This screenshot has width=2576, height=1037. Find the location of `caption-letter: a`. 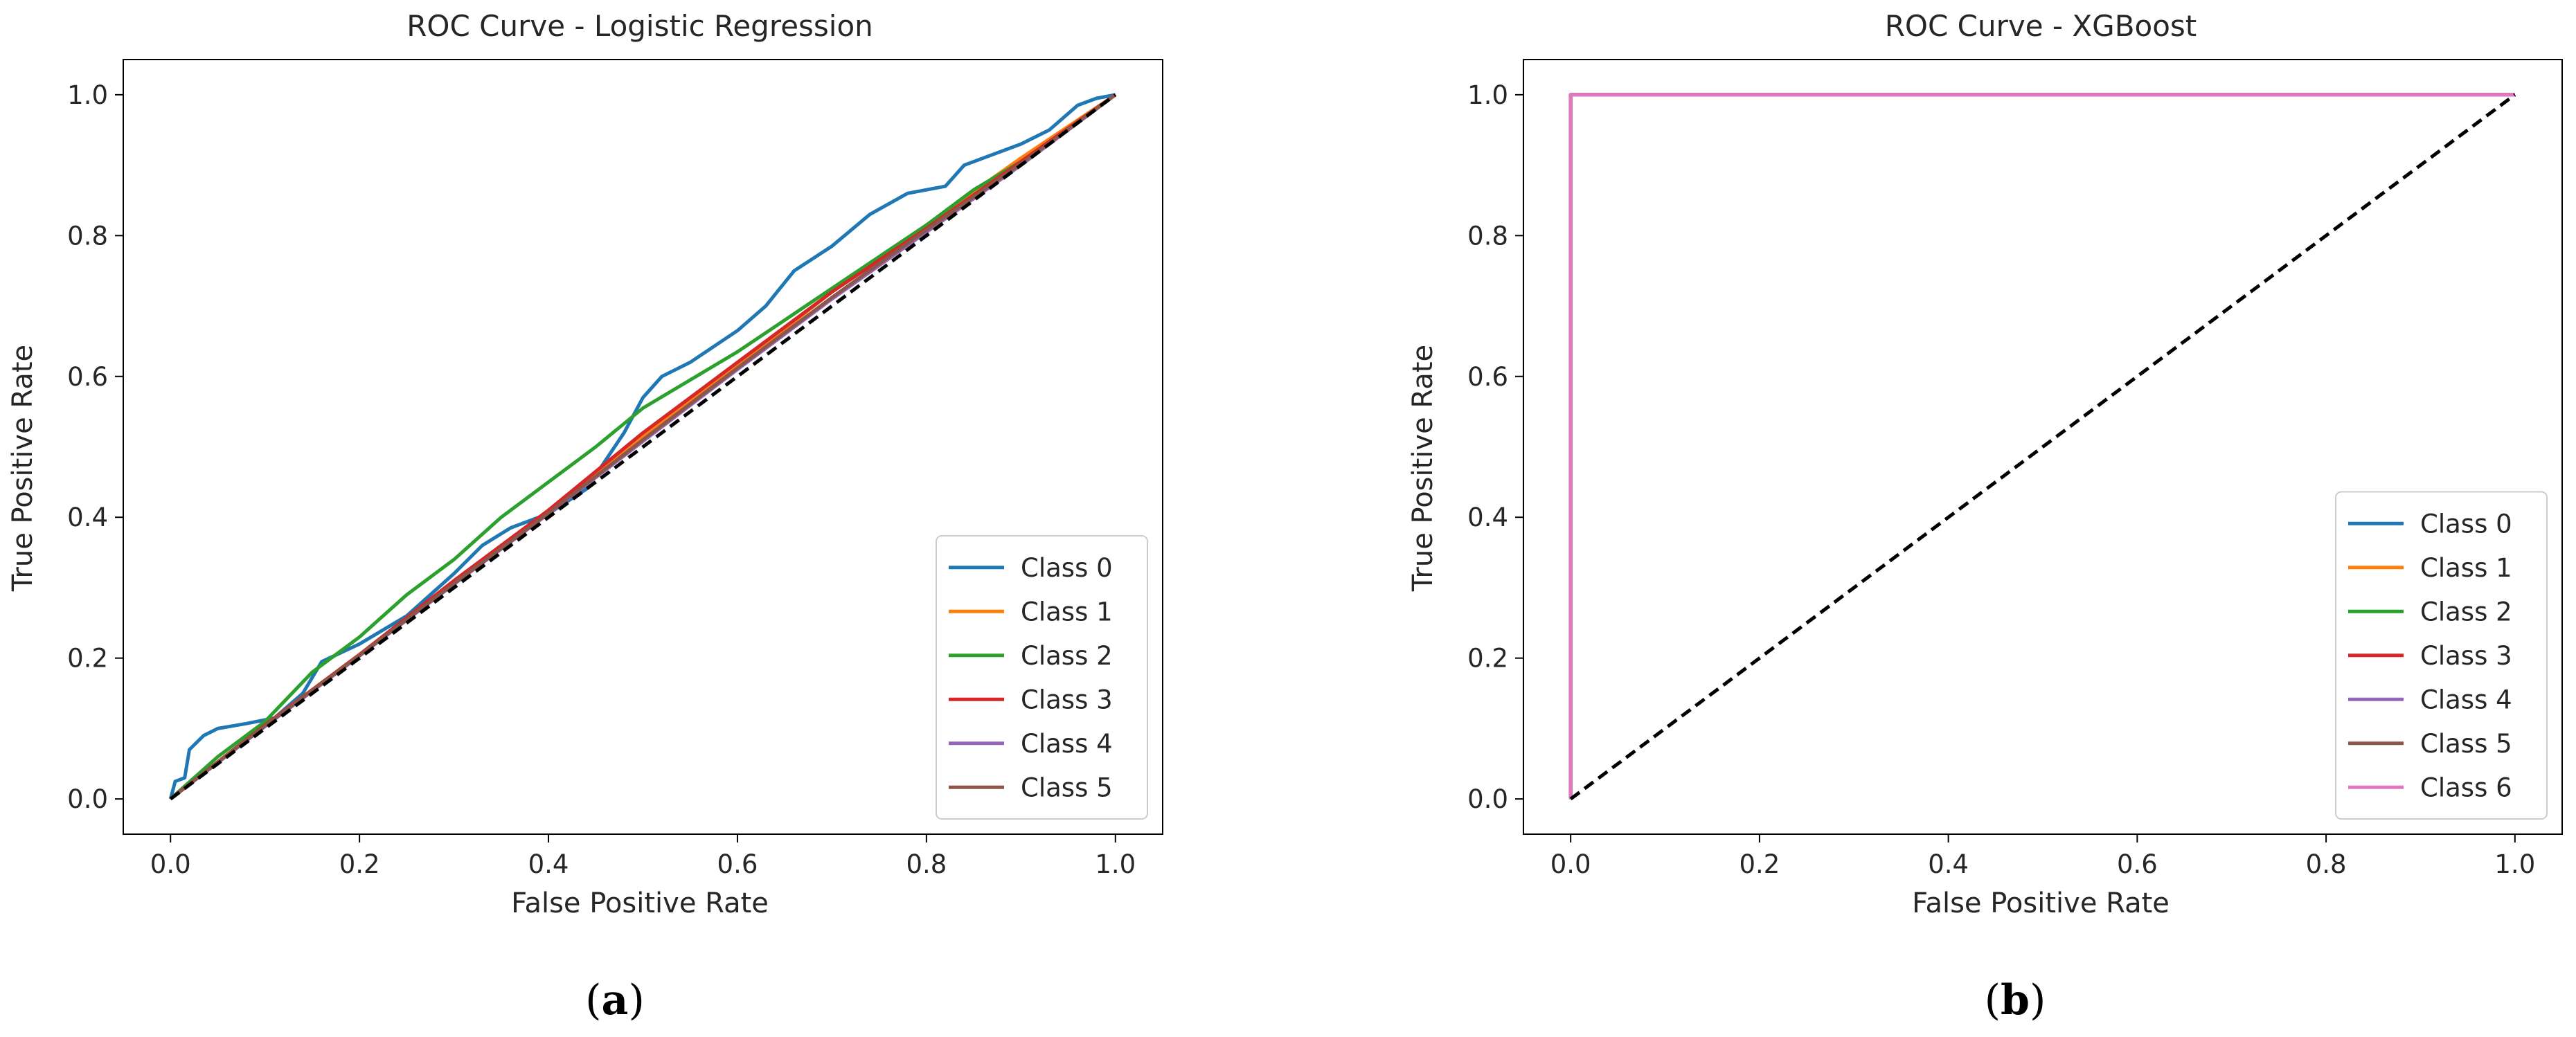

caption-letter: a is located at coordinates (615, 1000).